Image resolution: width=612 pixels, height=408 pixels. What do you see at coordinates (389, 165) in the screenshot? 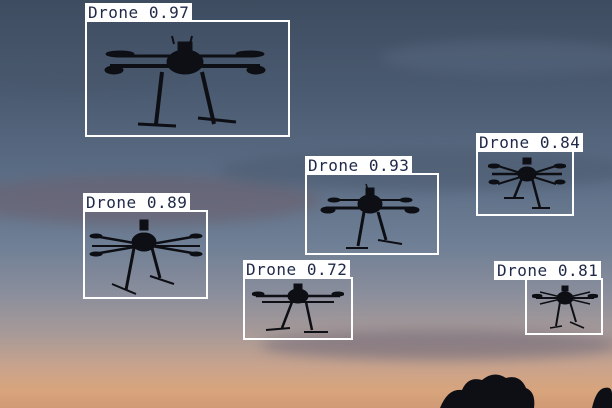
I see `confidence-score: 0.93` at bounding box center [389, 165].